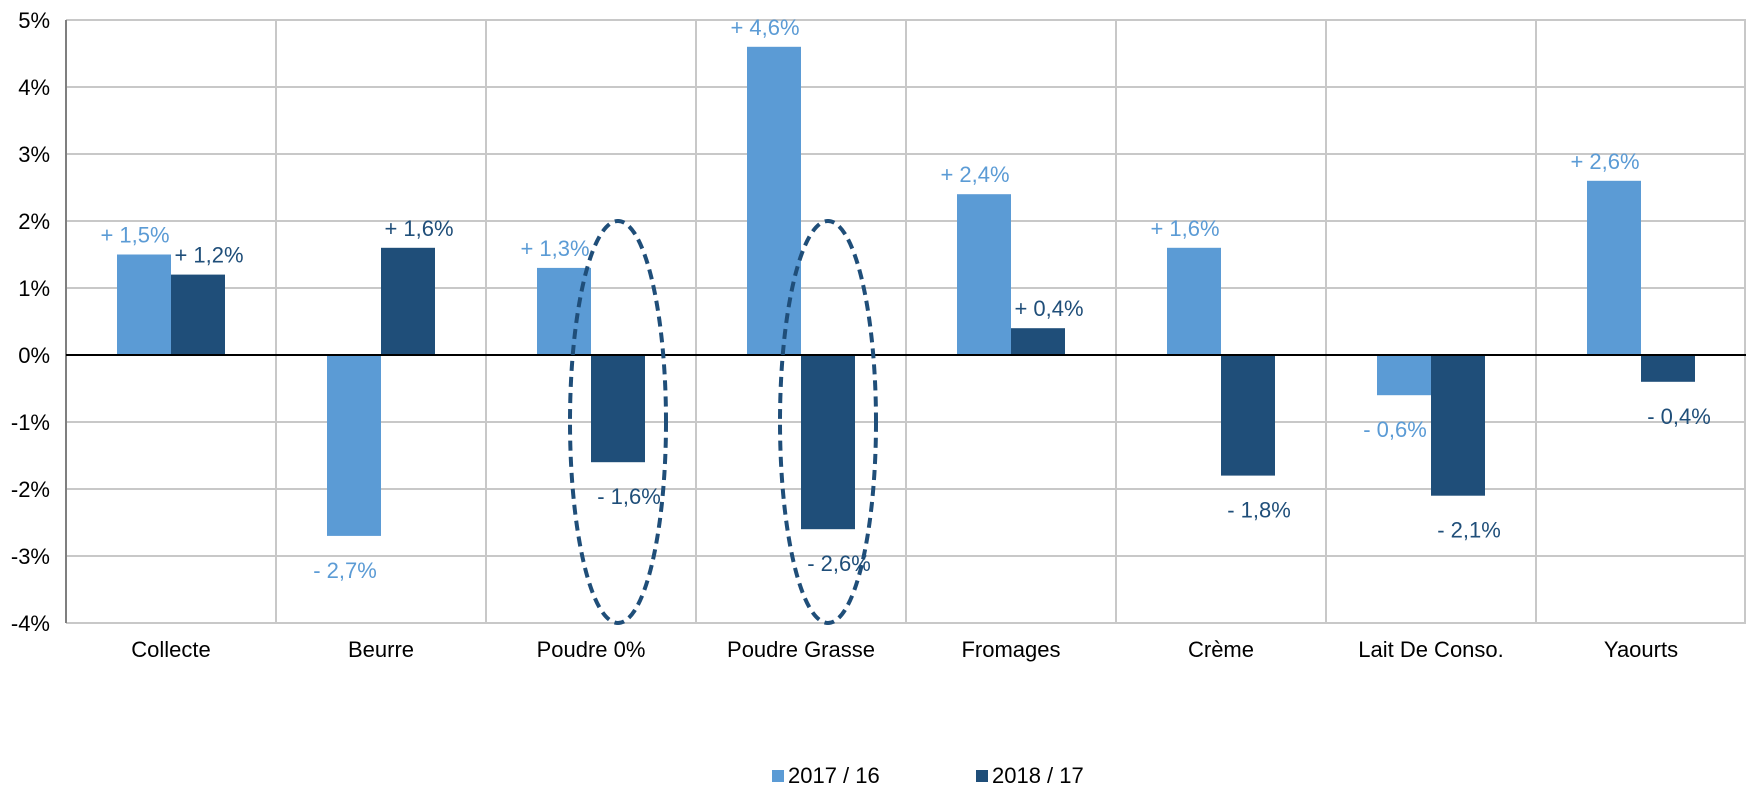 This screenshot has height=789, width=1746. What do you see at coordinates (1641, 649) in the screenshot?
I see `x-category-label: Yaourts` at bounding box center [1641, 649].